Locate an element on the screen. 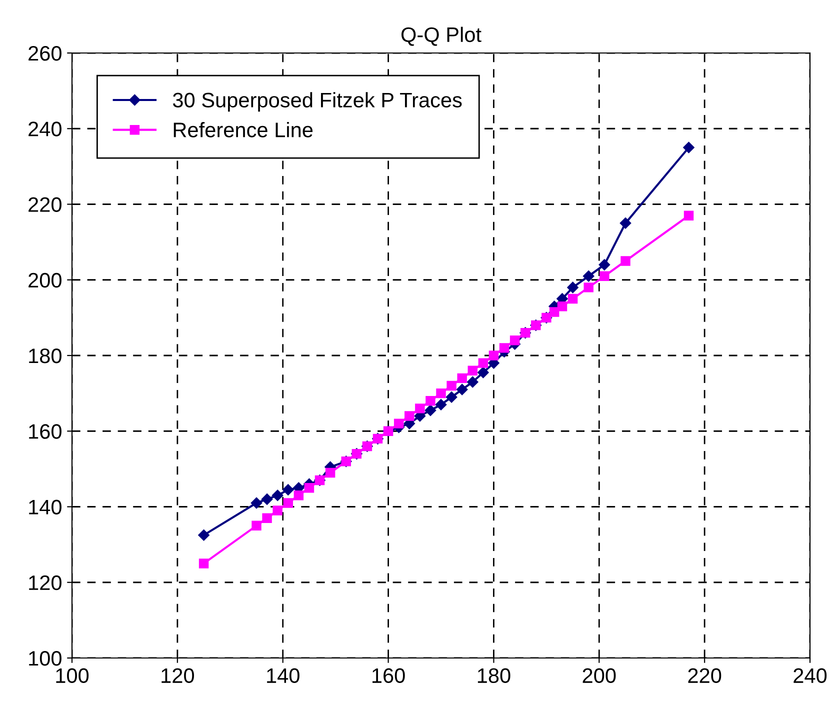 The height and width of the screenshot is (711, 839). x-tick-label: 100 is located at coordinates (72, 676).